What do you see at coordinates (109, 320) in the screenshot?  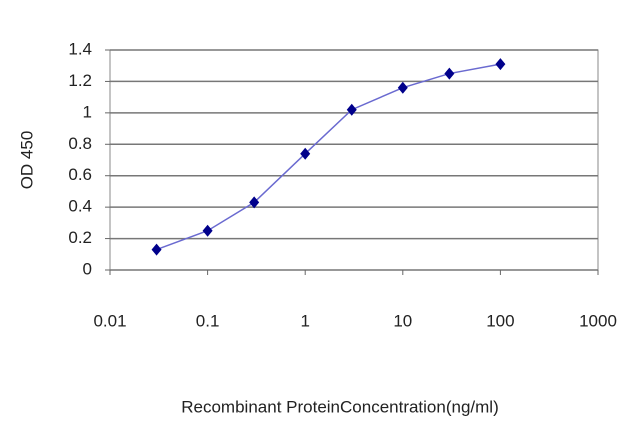 I see `x-tick-label: 0.01` at bounding box center [109, 320].